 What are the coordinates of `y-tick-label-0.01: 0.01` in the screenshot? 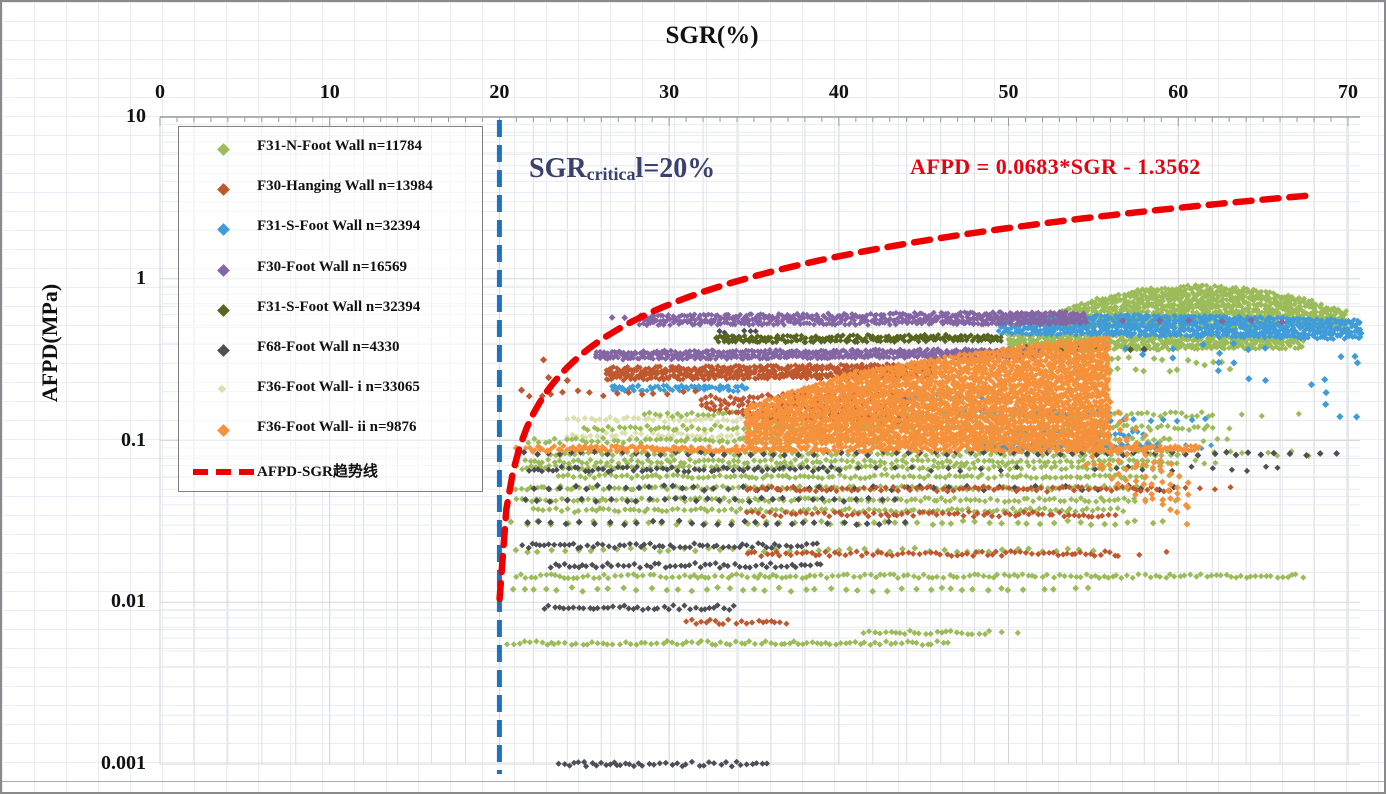 It's located at (128, 601).